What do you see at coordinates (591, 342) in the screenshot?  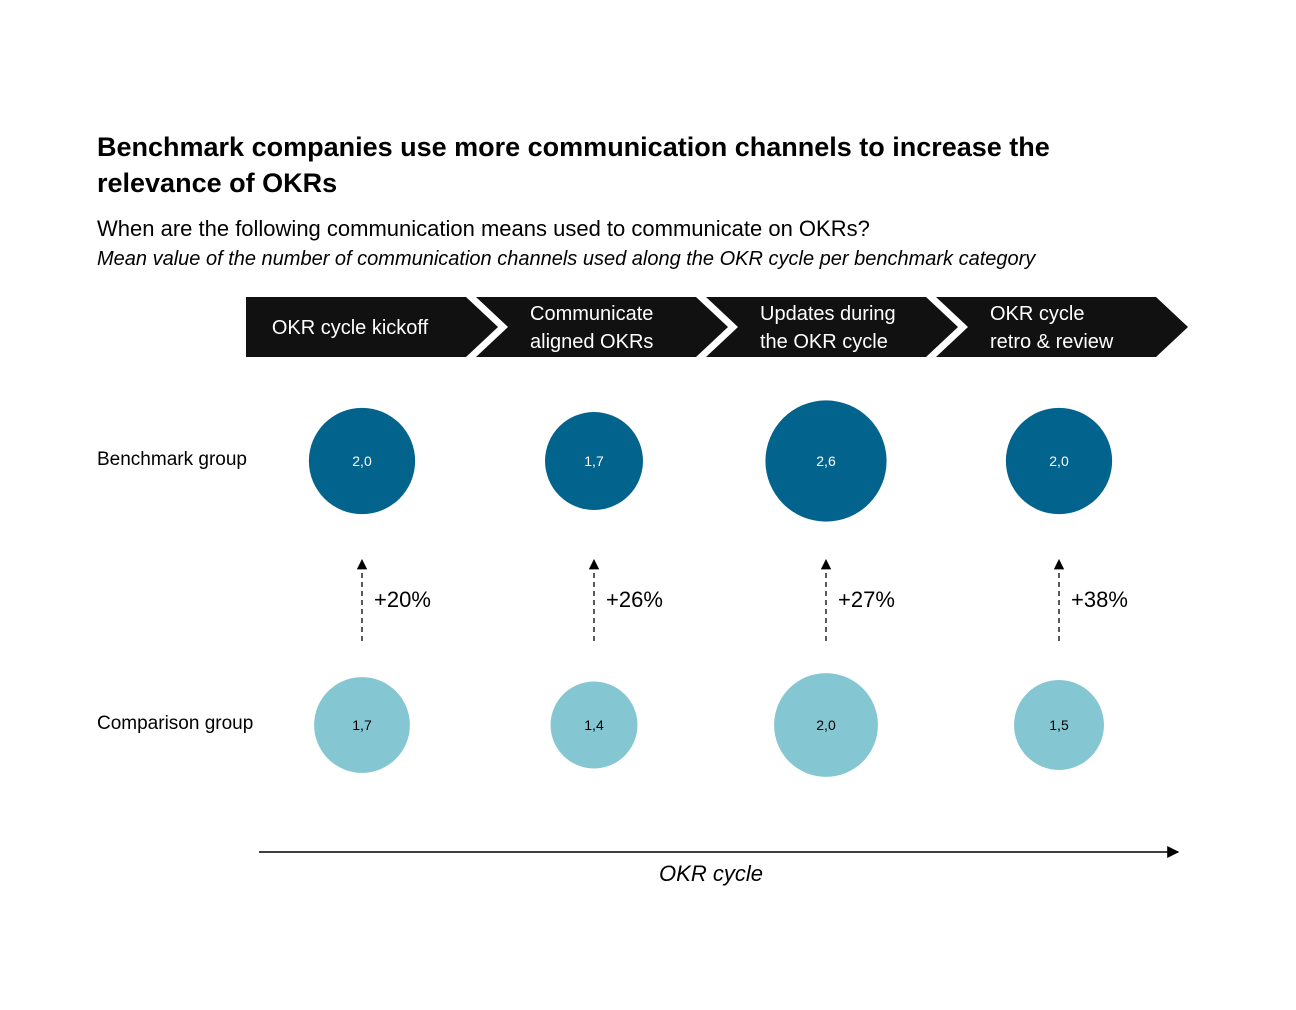 I see `stage-label: aligned OKRs` at bounding box center [591, 342].